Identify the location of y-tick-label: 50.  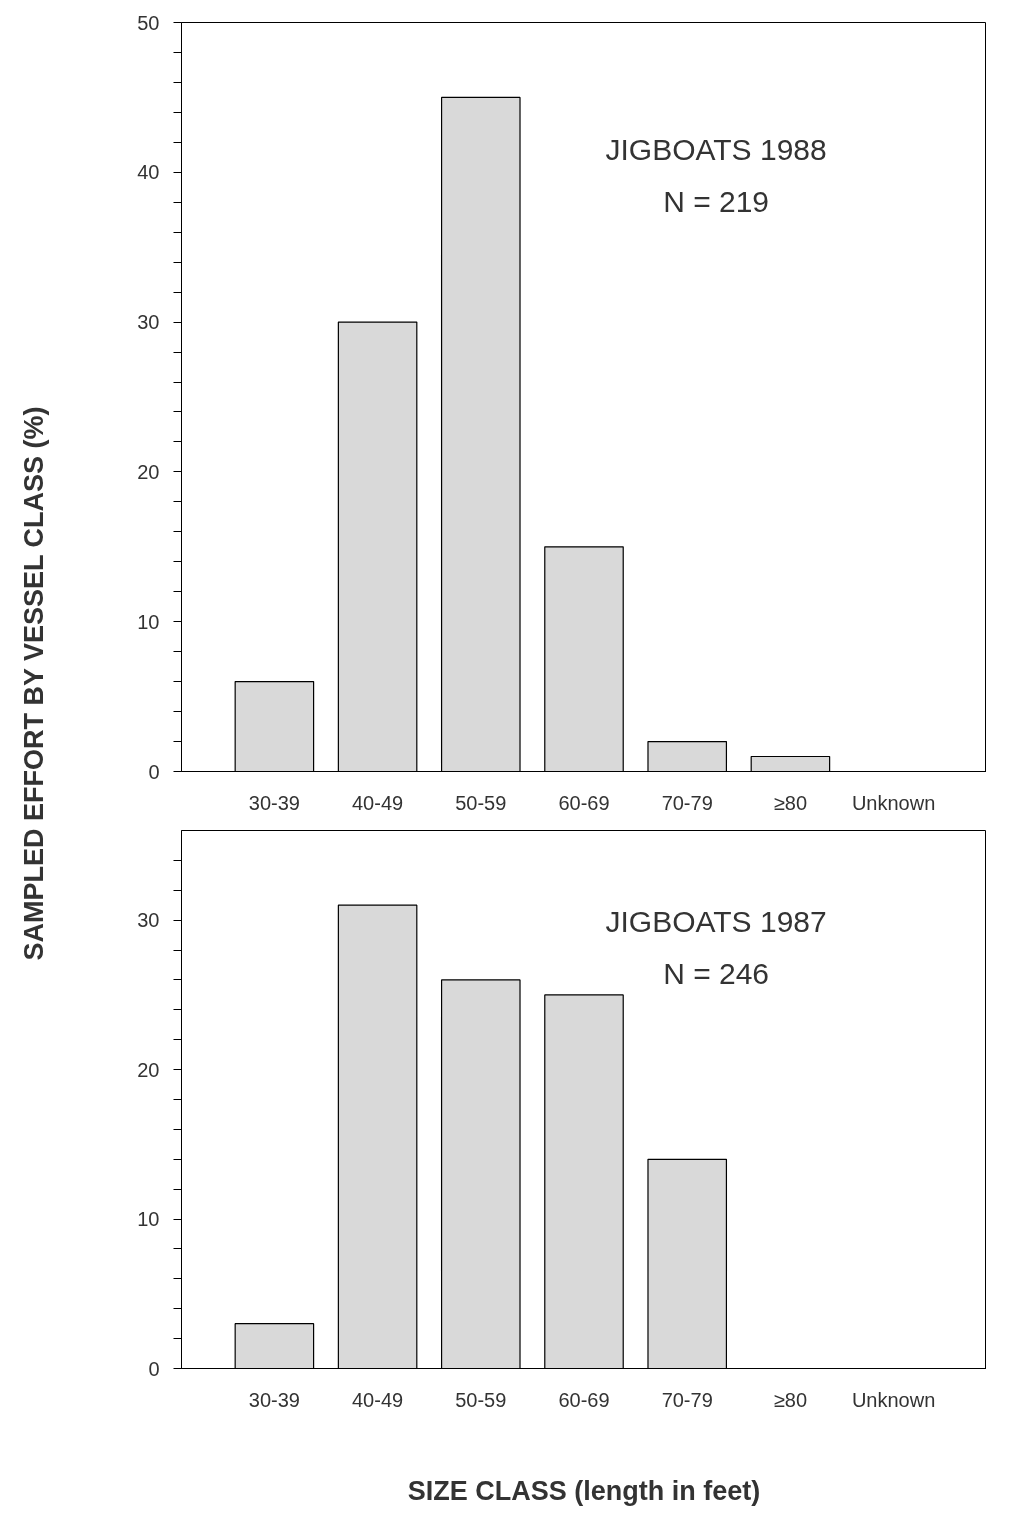
(148, 22).